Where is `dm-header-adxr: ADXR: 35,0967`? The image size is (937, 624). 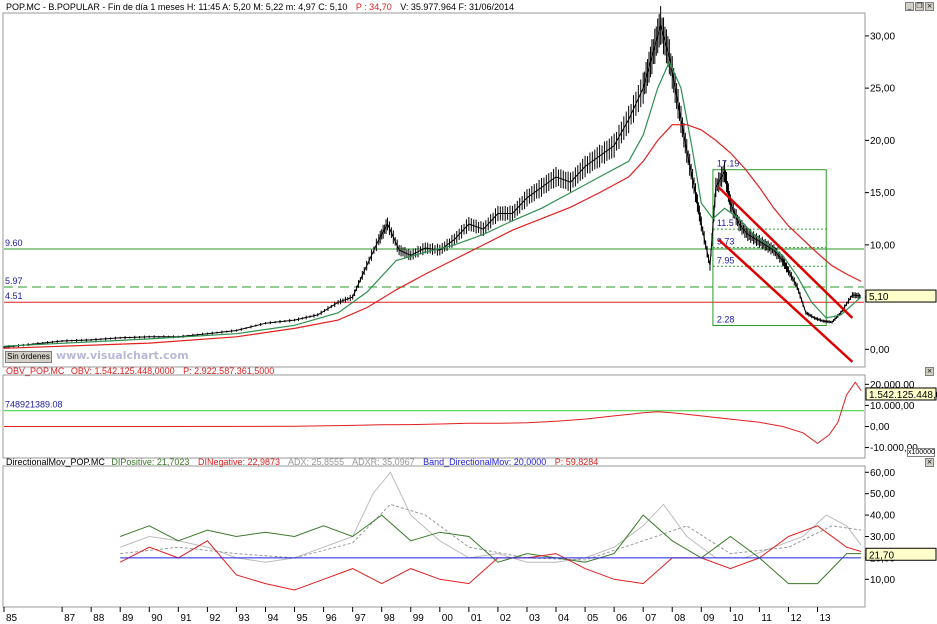 dm-header-adxr: ADXR: 35,0967 is located at coordinates (383, 462).